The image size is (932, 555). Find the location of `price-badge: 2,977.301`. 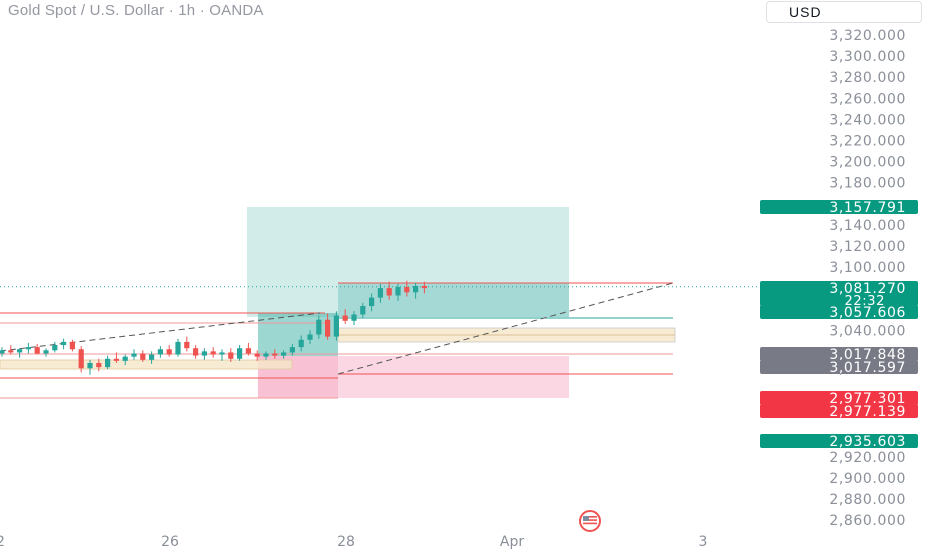

price-badge: 2,977.301 is located at coordinates (839, 399).